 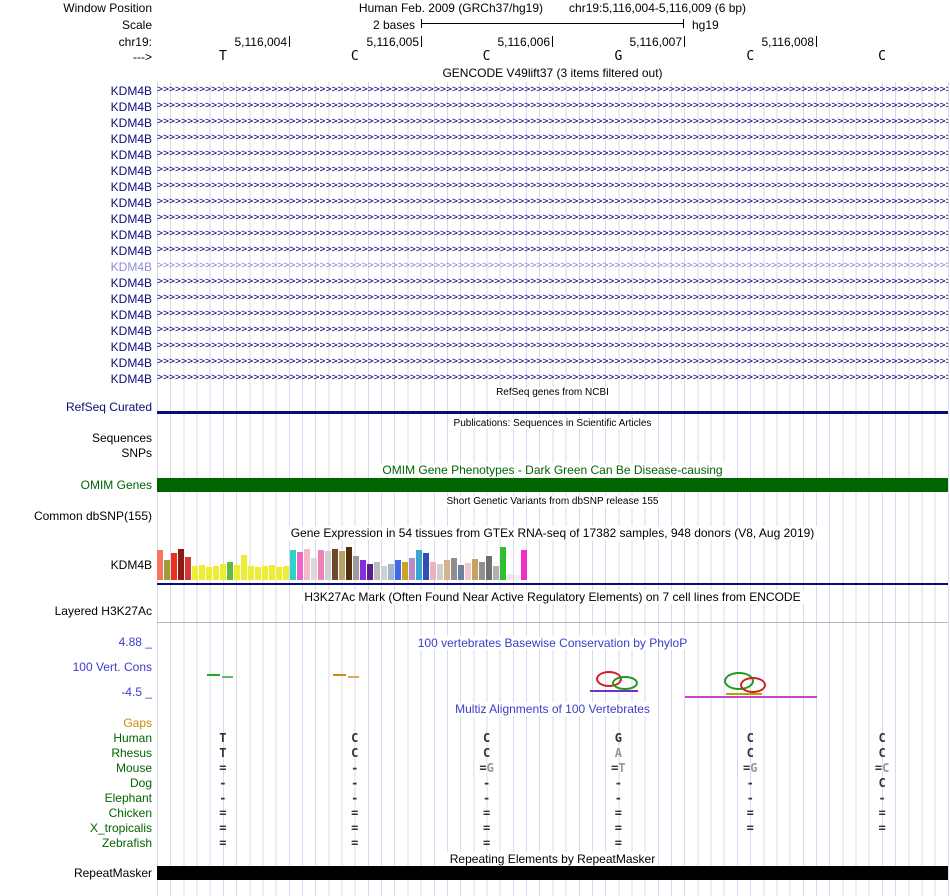 What do you see at coordinates (750, 753) in the screenshot?
I see `alignment-base: C` at bounding box center [750, 753].